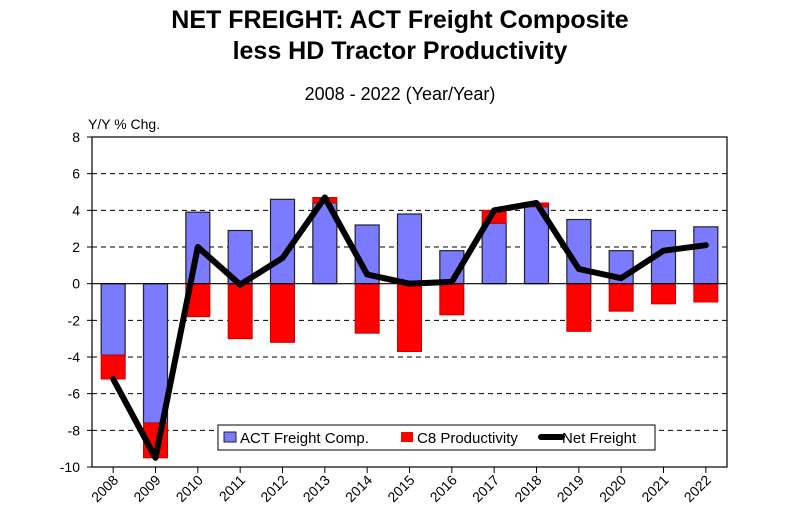 The width and height of the screenshot is (800, 532). Describe the element at coordinates (74, 357) in the screenshot. I see `y-tick-label: -4` at that location.